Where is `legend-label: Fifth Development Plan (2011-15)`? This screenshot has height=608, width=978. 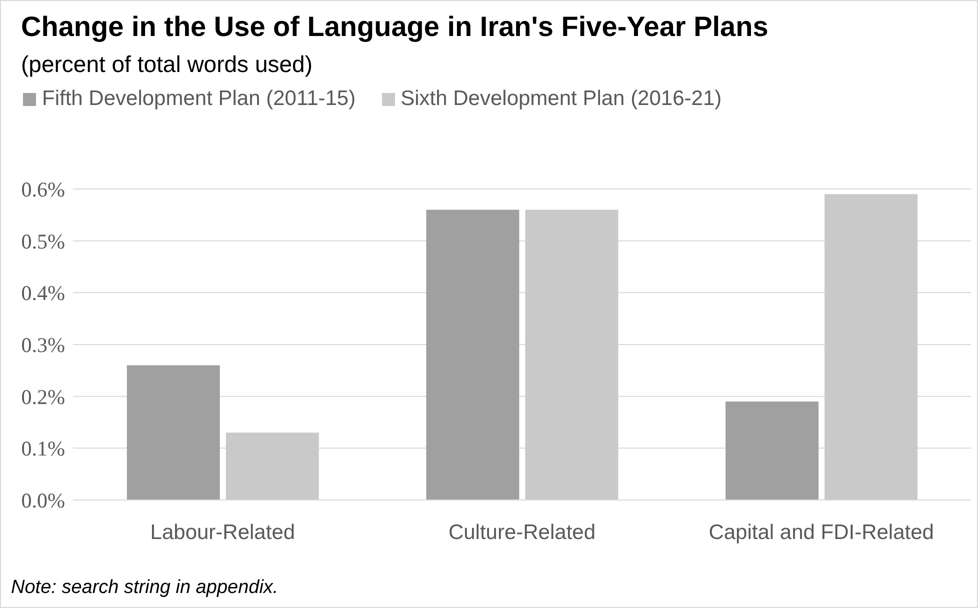
legend-label: Fifth Development Plan (2011-15) is located at coordinates (199, 99).